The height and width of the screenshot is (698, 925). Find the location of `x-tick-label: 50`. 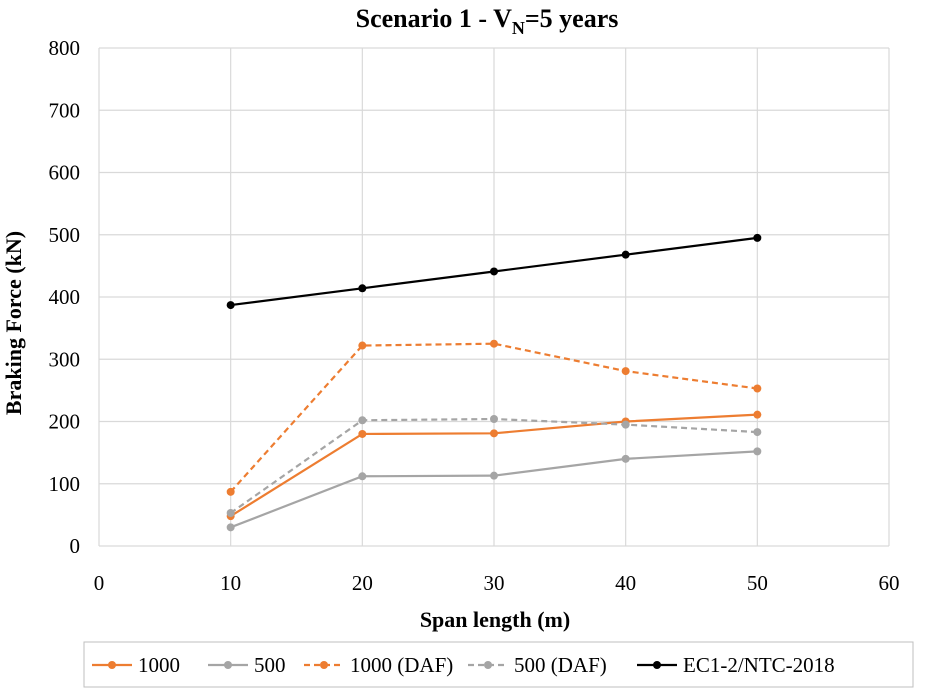

x-tick-label: 50 is located at coordinates (757, 583).